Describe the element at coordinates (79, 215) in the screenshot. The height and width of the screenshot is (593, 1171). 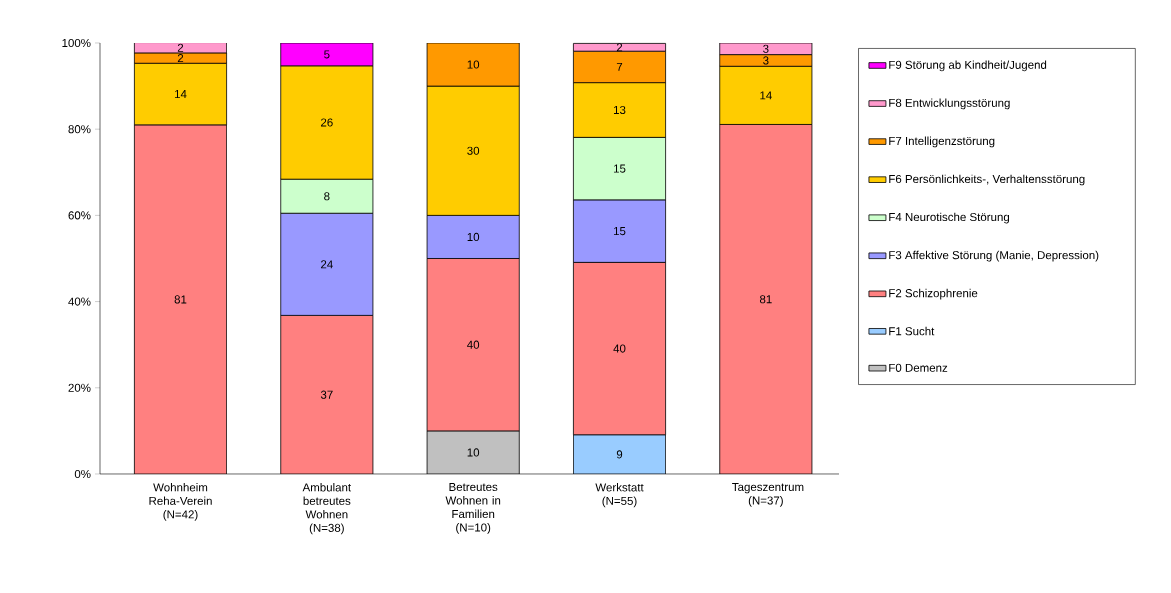
I see `y-tick-label: 60%` at that location.